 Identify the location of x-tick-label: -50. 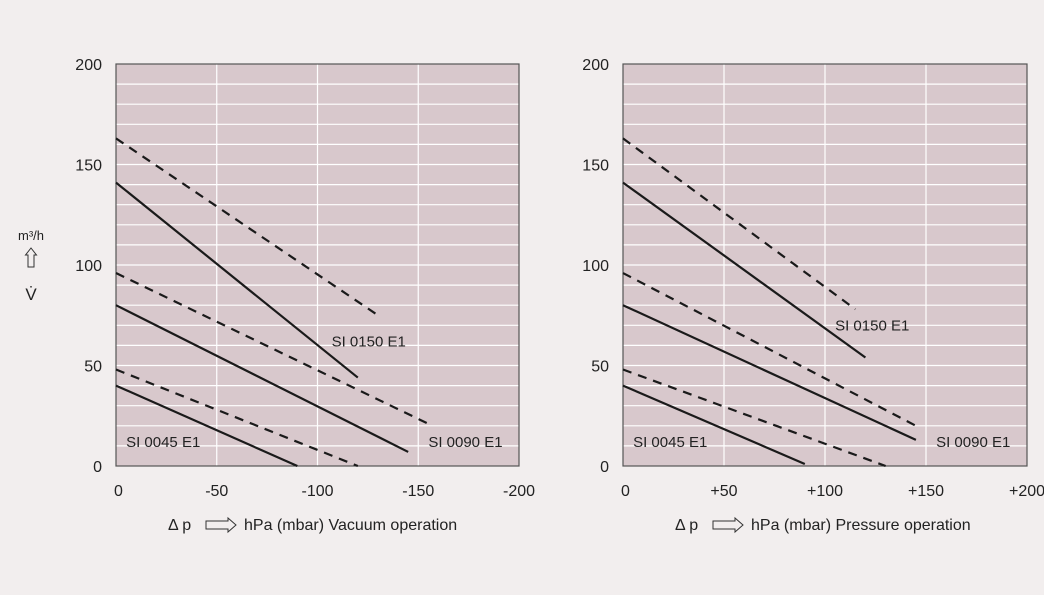
(216, 491).